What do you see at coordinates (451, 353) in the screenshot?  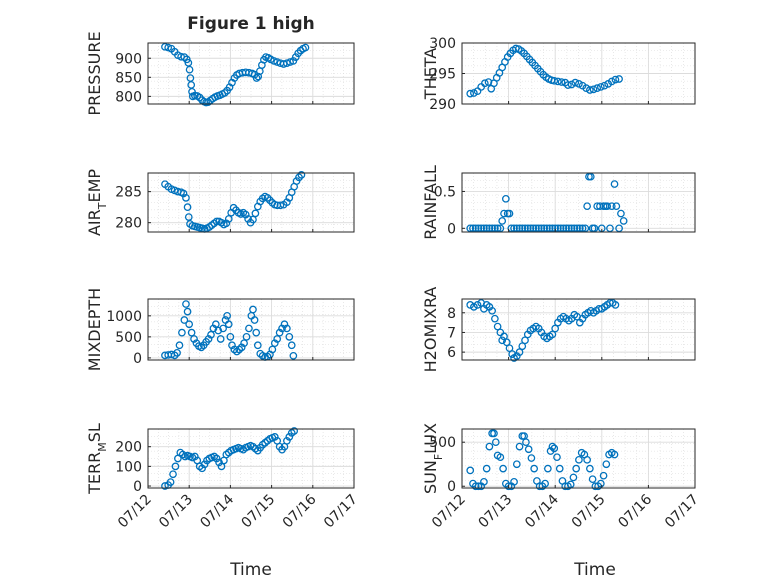 I see `y-tick-label: 6` at bounding box center [451, 353].